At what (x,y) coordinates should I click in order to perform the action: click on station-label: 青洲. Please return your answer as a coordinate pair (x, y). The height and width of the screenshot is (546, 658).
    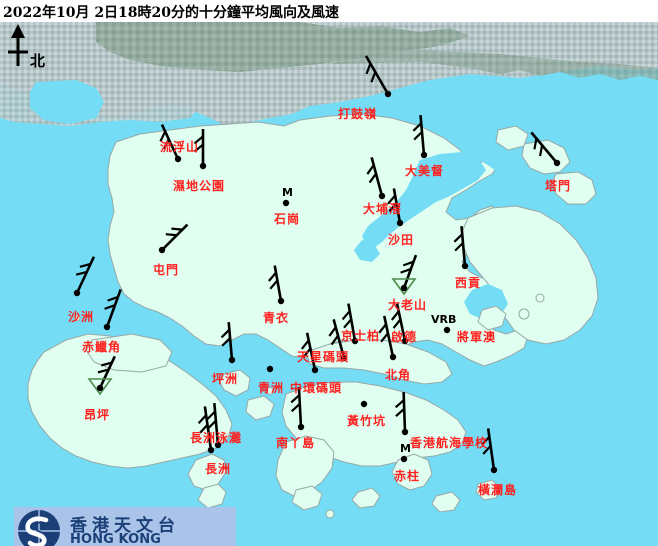
    Looking at the image, I should click on (271, 388).